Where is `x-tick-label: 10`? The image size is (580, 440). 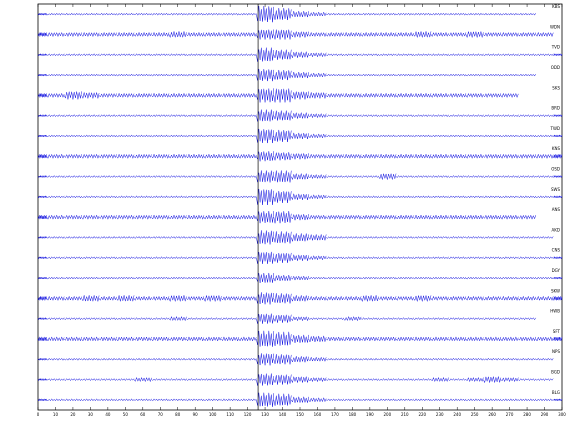 x-tick-label: 10 is located at coordinates (56, 414).